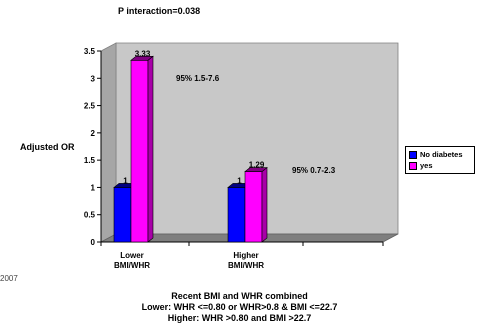 The width and height of the screenshot is (479, 334). Describe the element at coordinates (90, 51) in the screenshot. I see `y-tick-label: 3.5` at that location.